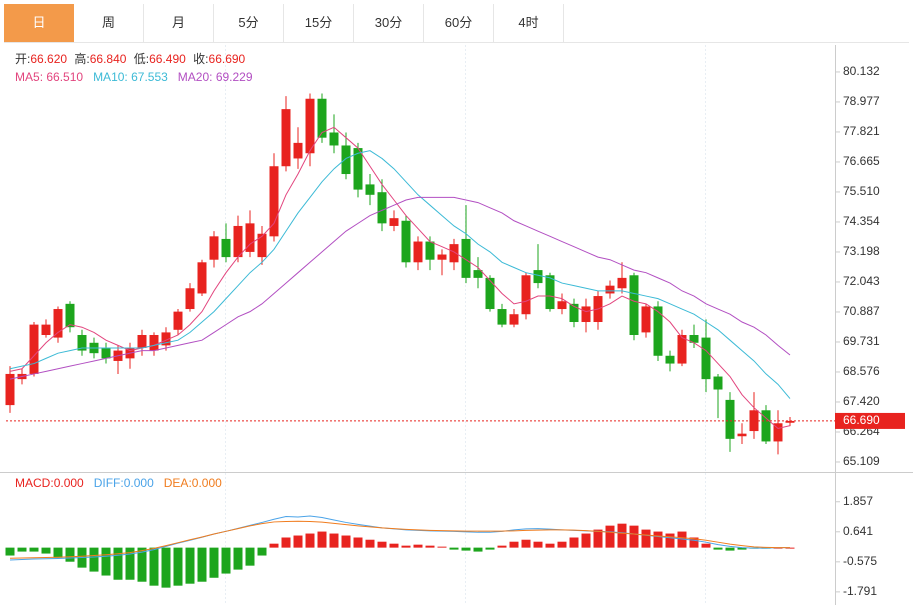 This screenshot has height=605, width=913. What do you see at coordinates (179, 23) in the screenshot?
I see `tab: 月` at bounding box center [179, 23].